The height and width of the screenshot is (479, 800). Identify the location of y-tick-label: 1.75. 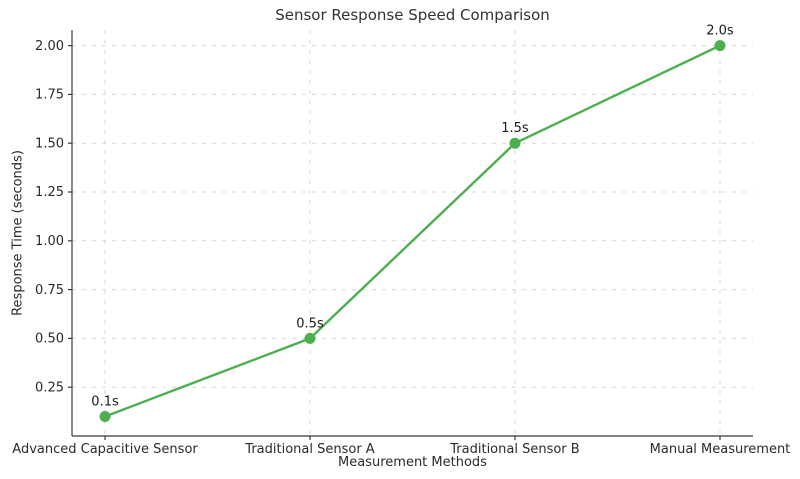
(49, 95).